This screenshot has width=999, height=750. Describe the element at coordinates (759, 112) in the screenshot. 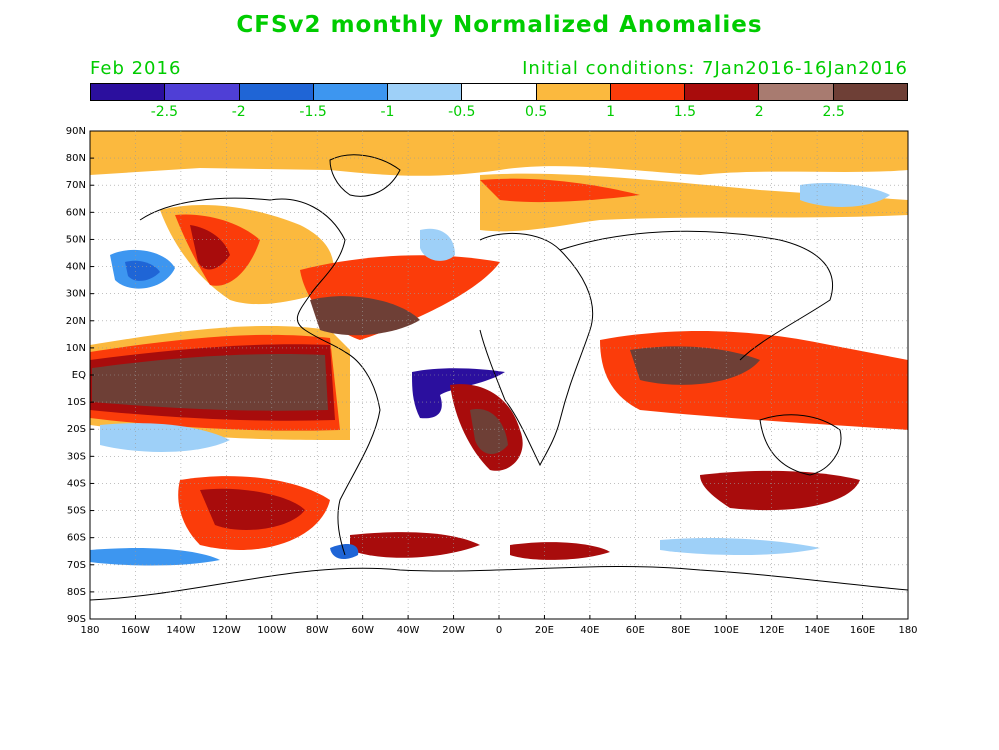

I see `colorbar-tick-label: 2` at that location.